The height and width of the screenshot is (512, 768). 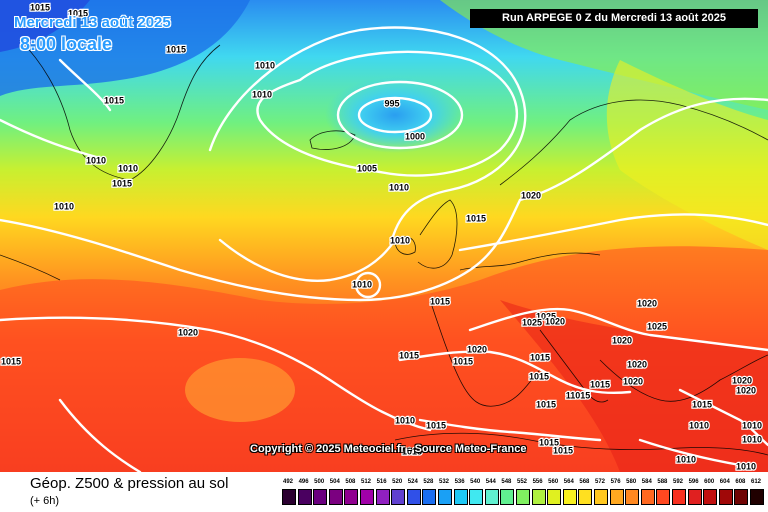 I want to click on legend-label: 556, so click(x=537, y=482).